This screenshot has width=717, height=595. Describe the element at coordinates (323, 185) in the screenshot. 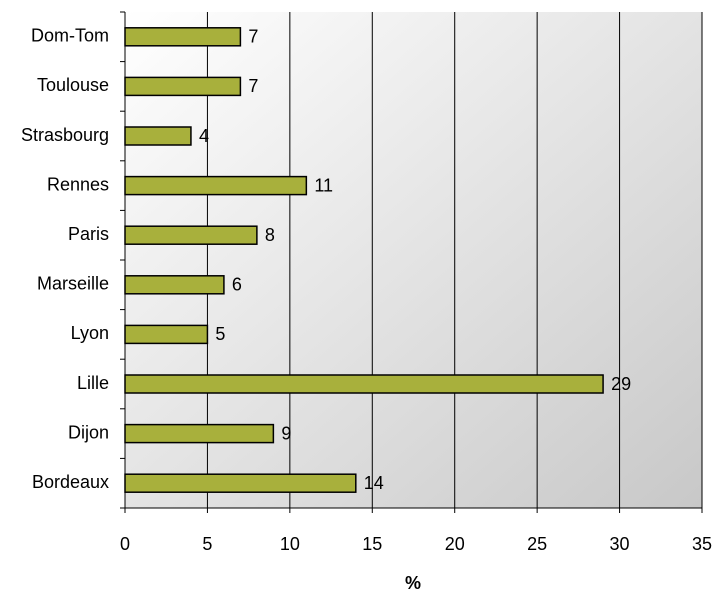

I see `data-label: 11` at that location.